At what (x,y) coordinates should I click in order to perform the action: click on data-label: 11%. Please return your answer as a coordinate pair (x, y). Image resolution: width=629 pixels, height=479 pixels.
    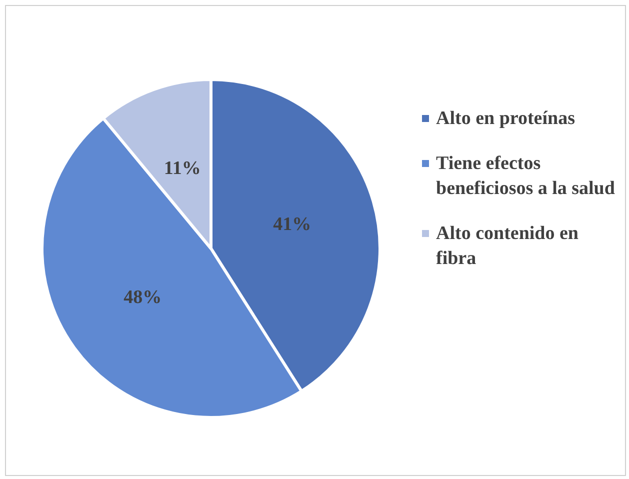
    Looking at the image, I should click on (182, 168).